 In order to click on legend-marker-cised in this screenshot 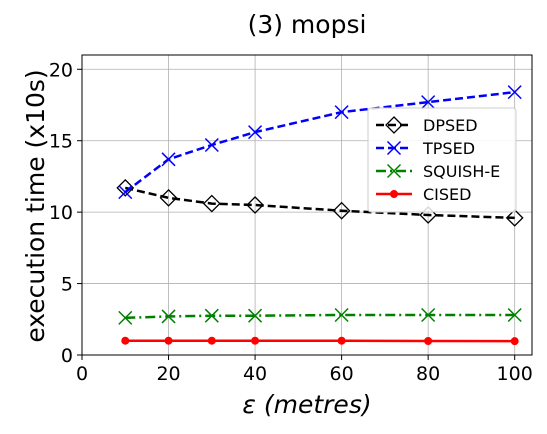, I will do `click(394, 194)`.